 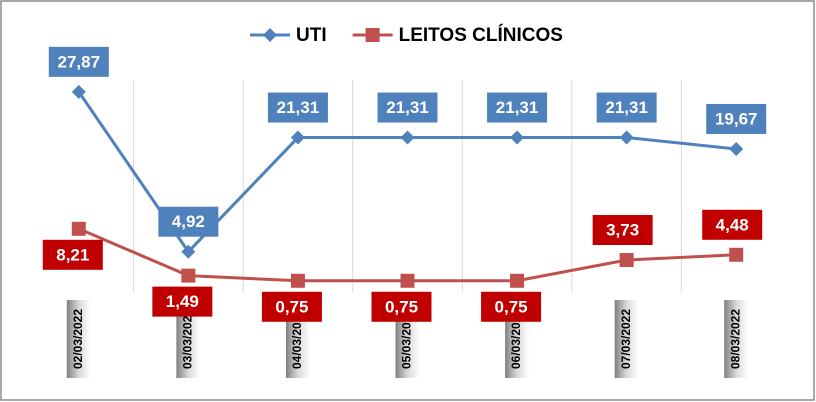 I want to click on x-tick-label: 02/03/2022, so click(x=78, y=339).